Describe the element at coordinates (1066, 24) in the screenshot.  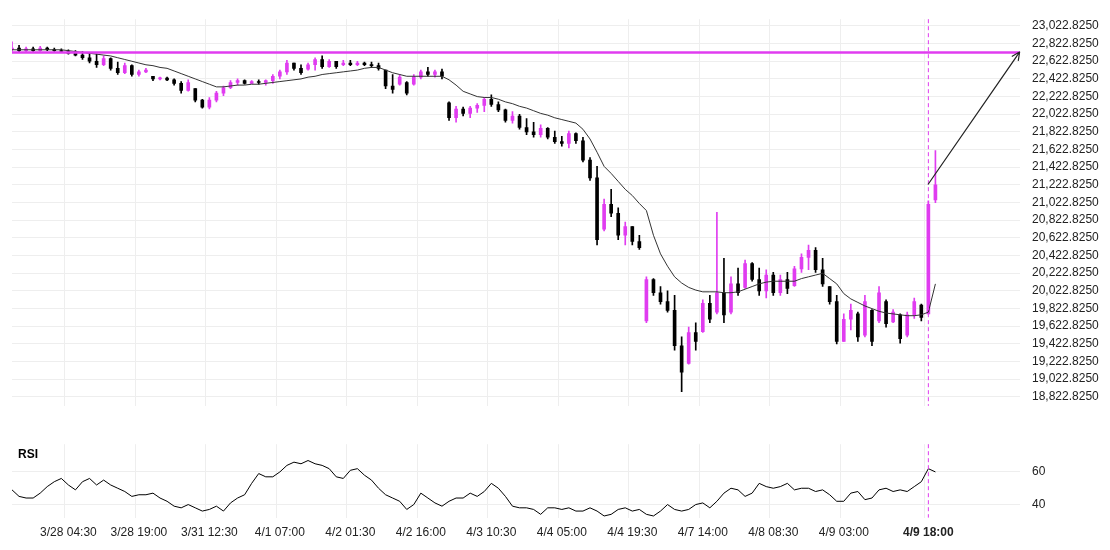
I see `y-tick-label: 23,022.8250` at that location.